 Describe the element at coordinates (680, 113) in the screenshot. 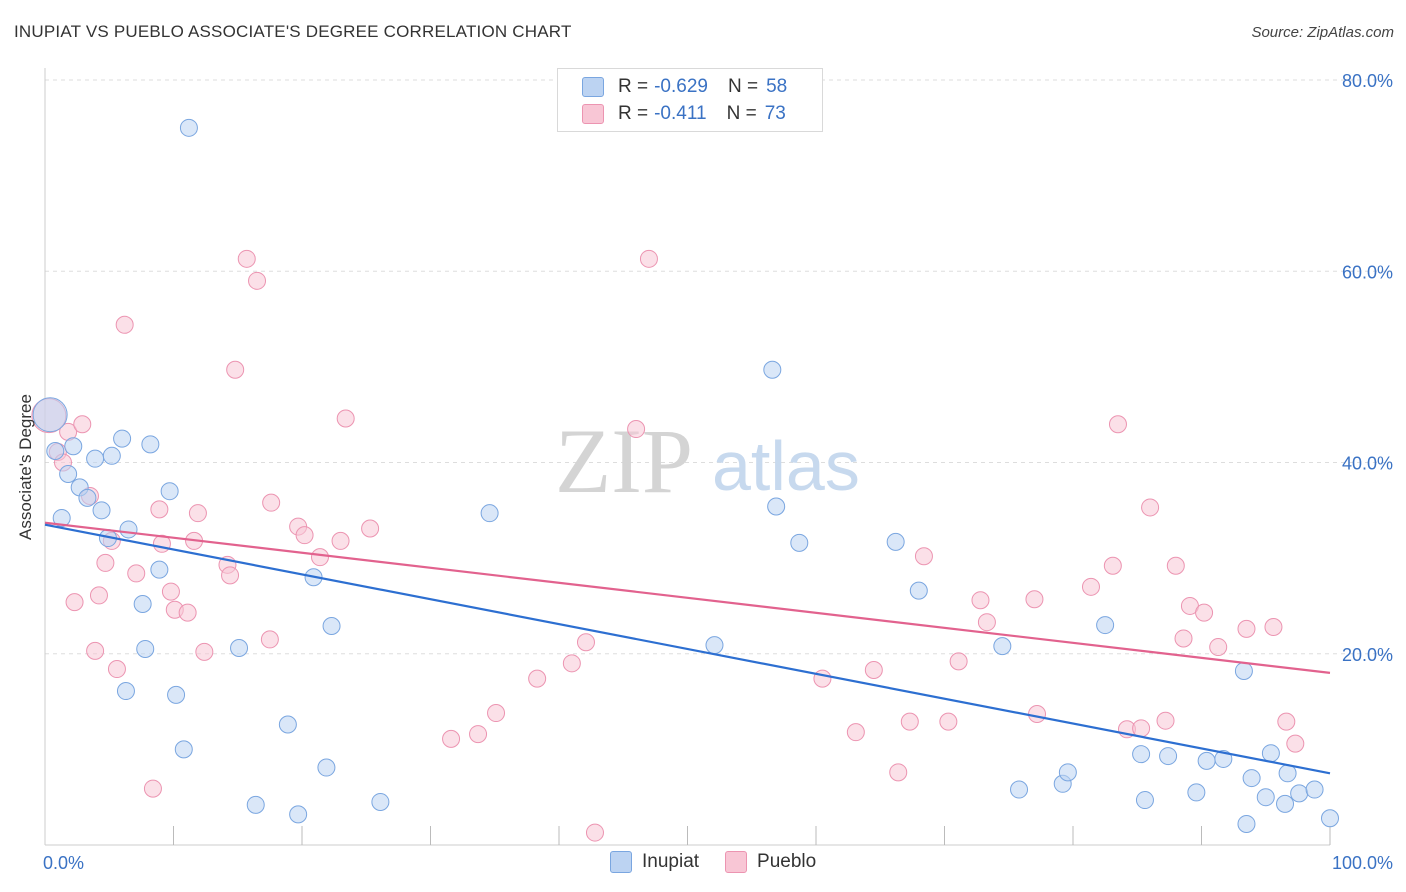

I see `r-value: -0.411` at that location.